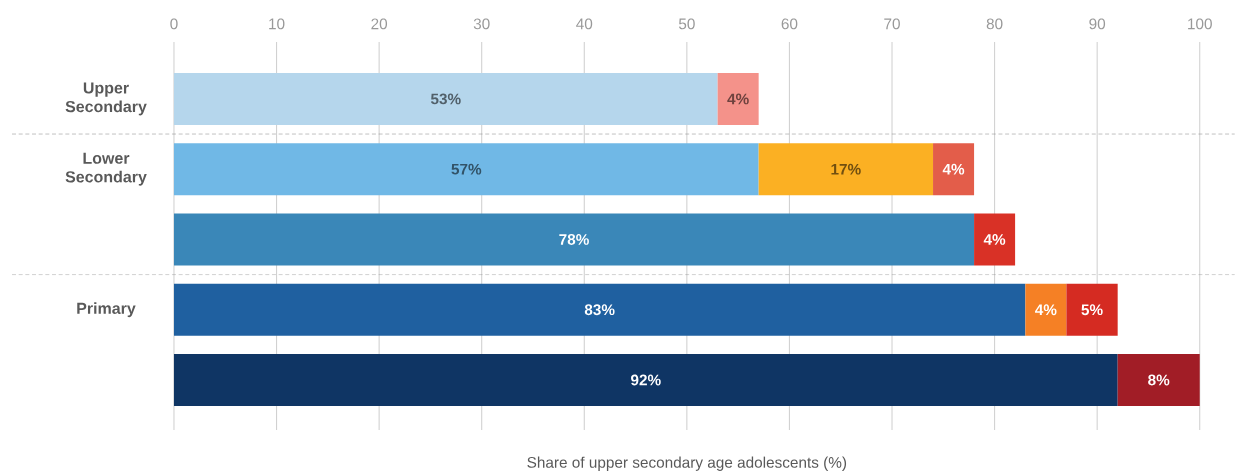 The width and height of the screenshot is (1235, 475). Describe the element at coordinates (481, 24) in the screenshot. I see `x-tick-label: 30` at that location.